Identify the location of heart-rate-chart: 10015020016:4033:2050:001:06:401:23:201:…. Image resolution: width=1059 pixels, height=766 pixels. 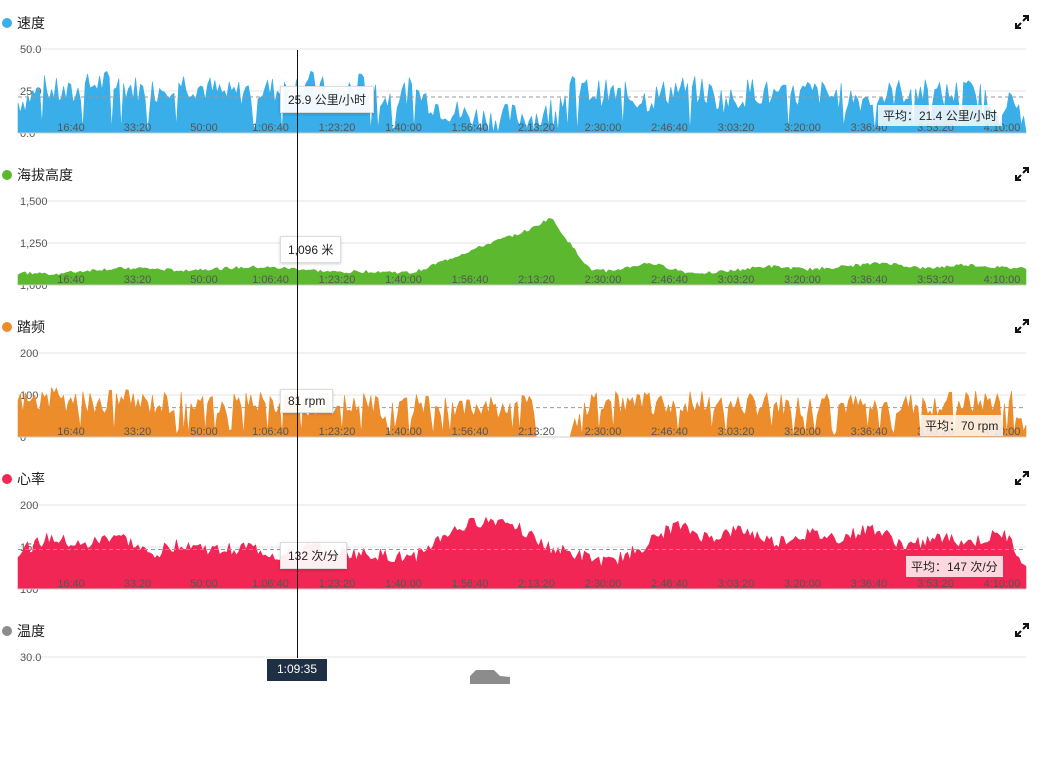
(522, 548).